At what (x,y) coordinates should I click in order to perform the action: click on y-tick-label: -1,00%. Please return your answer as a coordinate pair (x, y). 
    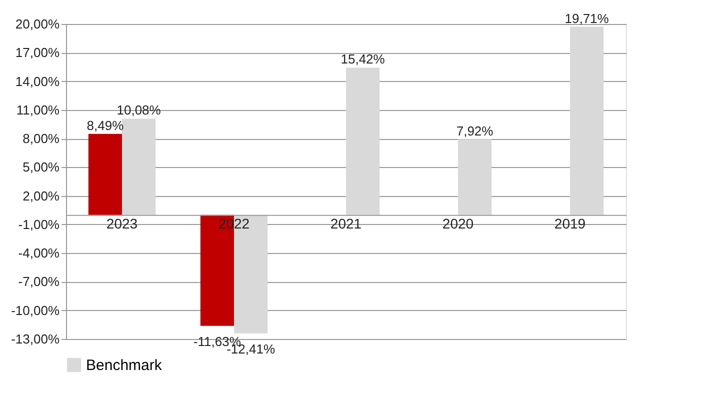
    Looking at the image, I should click on (39, 224).